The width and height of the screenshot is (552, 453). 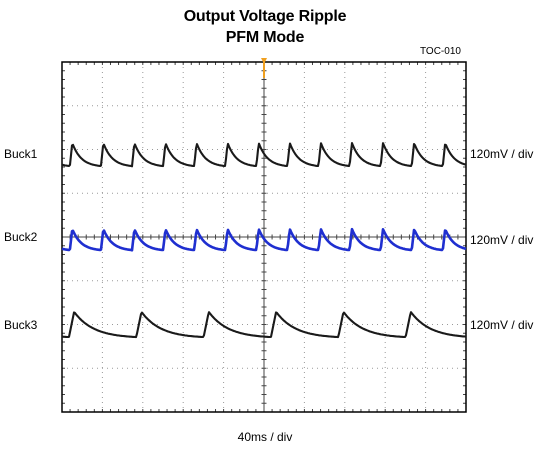 I want to click on channel-scale-buck2: 120mV / div, so click(x=502, y=240).